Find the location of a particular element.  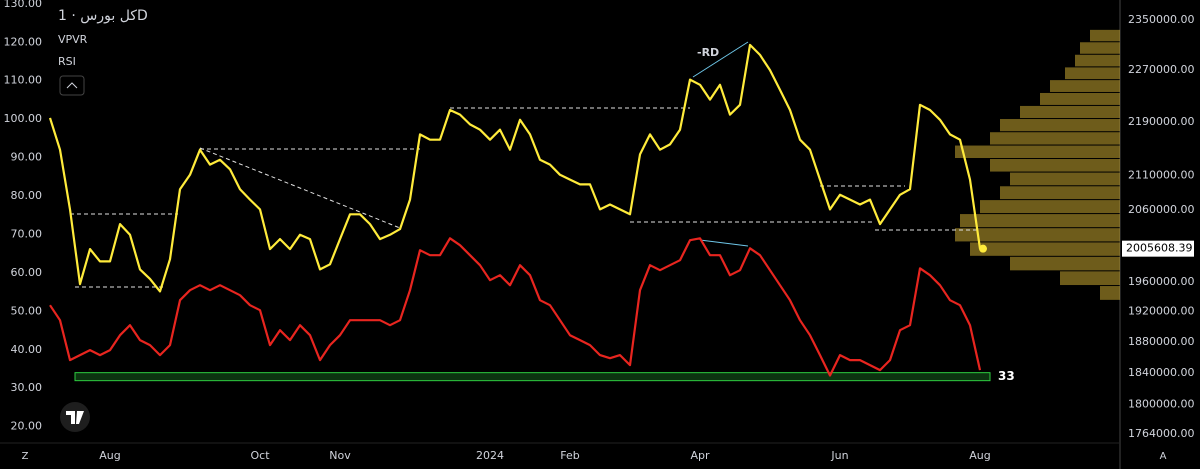

x-tick-label: Feb is located at coordinates (569, 455).